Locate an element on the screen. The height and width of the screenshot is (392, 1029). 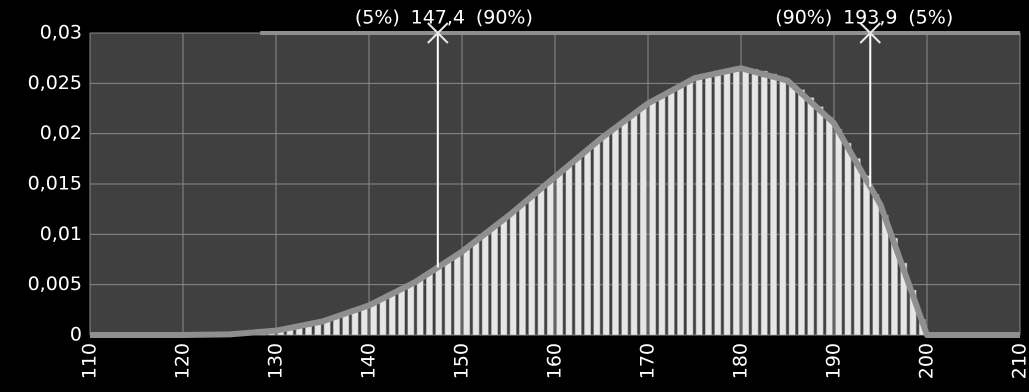
y-tick-label: 0,01 is located at coordinates (61, 234).